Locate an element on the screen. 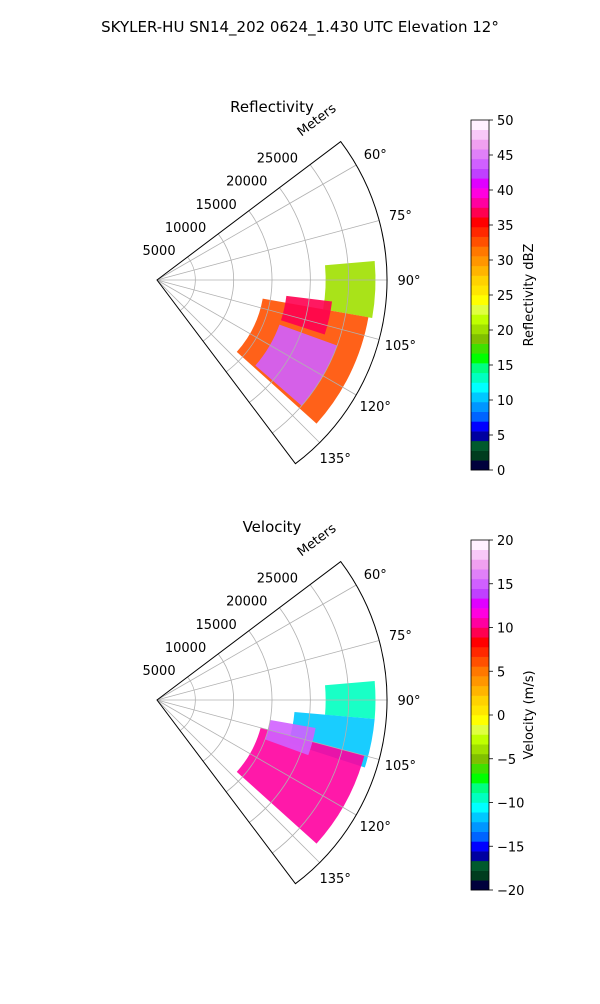 The height and width of the screenshot is (1004, 600). panel-title: Reflectivity is located at coordinates (272, 107).